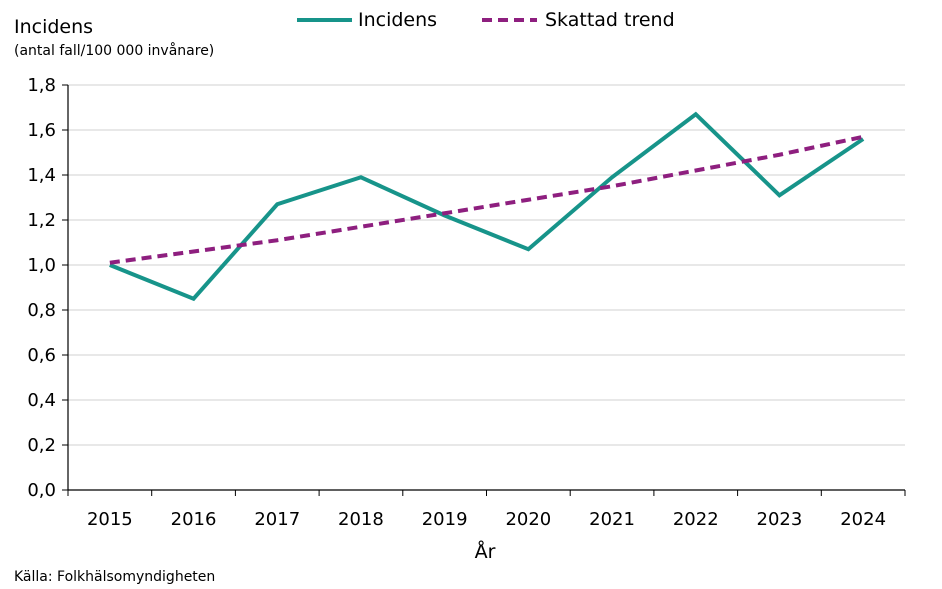 Image resolution: width=942 pixels, height=589 pixels. Describe the element at coordinates (780, 519) in the screenshot. I see `x-tick-label: 2023` at that location.